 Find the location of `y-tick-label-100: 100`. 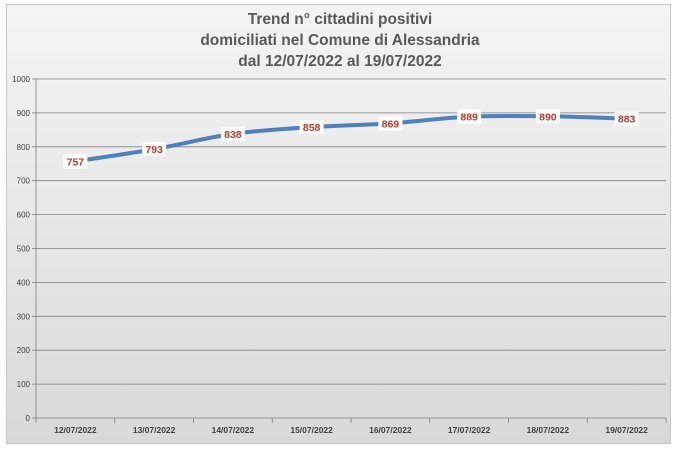

y-tick-label-100: 100 is located at coordinates (24, 384).